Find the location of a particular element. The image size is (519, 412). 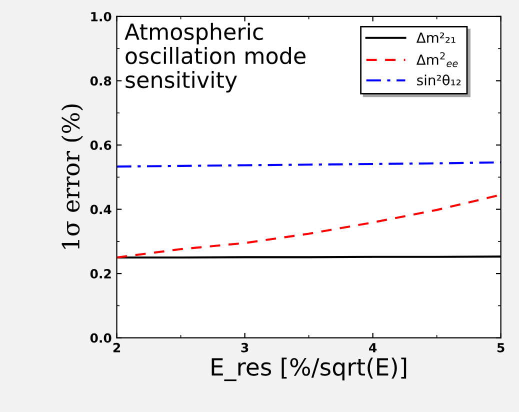

y-tick-label: 1.0 is located at coordinates (101, 17).